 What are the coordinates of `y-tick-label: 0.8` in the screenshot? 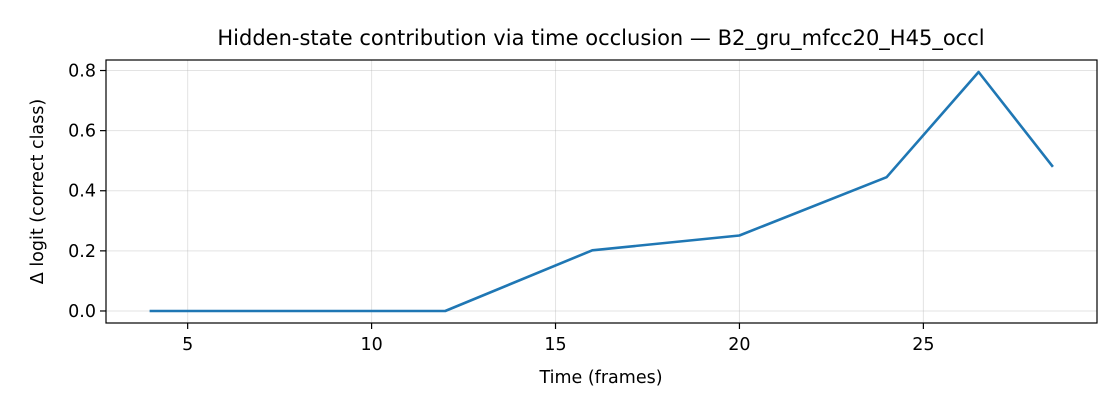 It's located at (82, 72).